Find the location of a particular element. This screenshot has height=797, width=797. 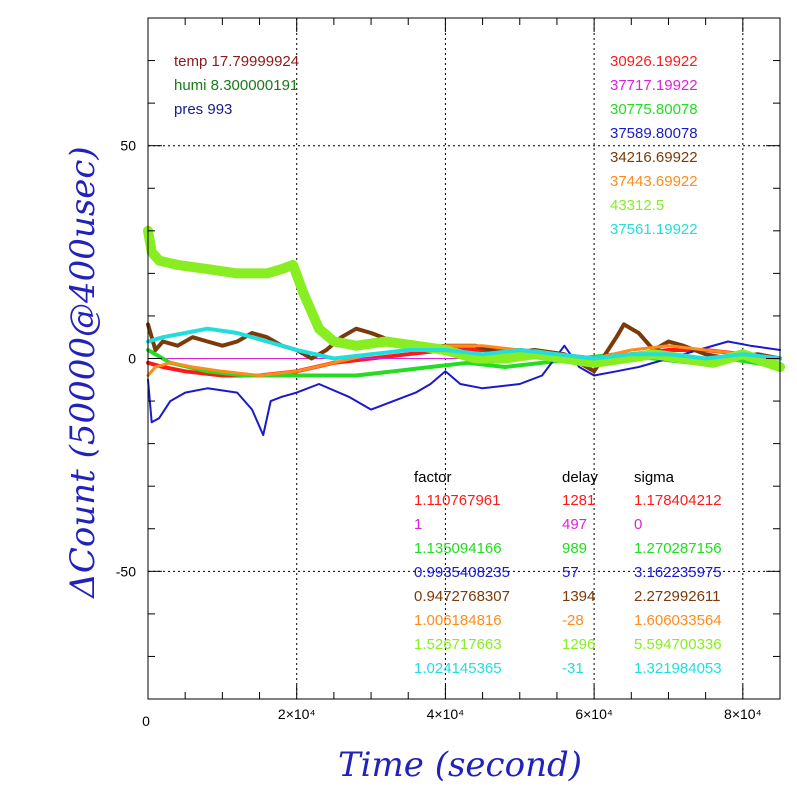

x-tick-label: 4×10⁴ is located at coordinates (446, 714).